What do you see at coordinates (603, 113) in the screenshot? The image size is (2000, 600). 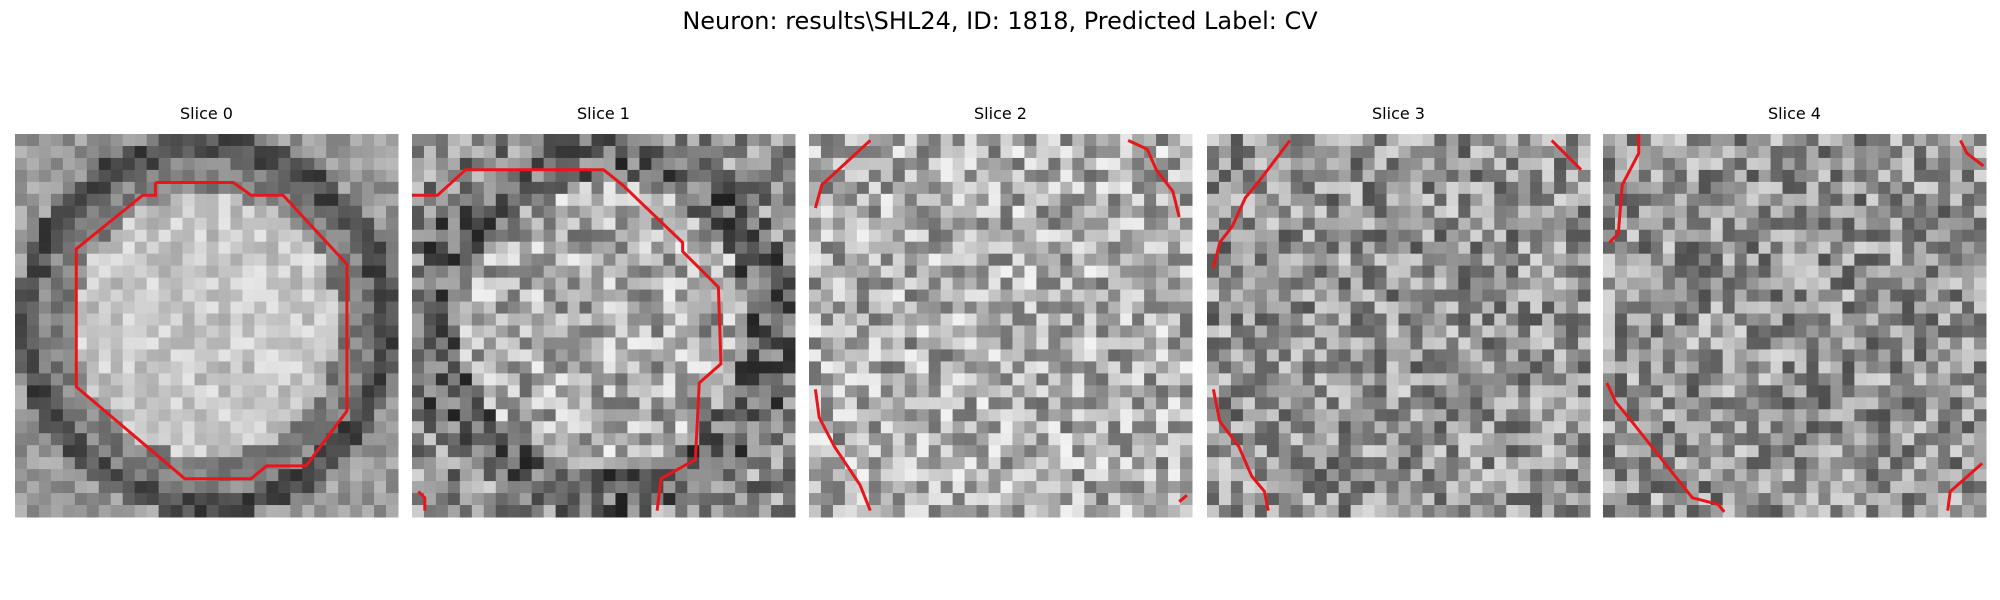 I see `panel-title: Slice 1` at bounding box center [603, 113].